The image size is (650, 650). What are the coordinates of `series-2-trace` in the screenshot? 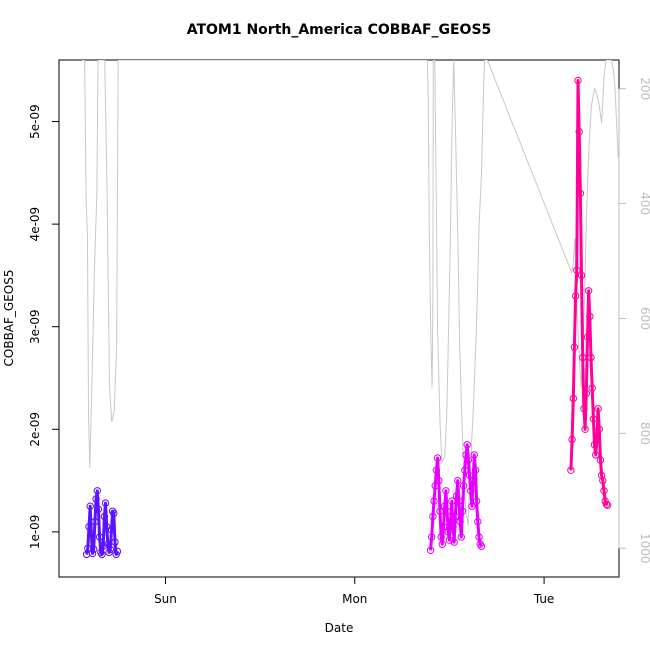 It's located at (456, 497).